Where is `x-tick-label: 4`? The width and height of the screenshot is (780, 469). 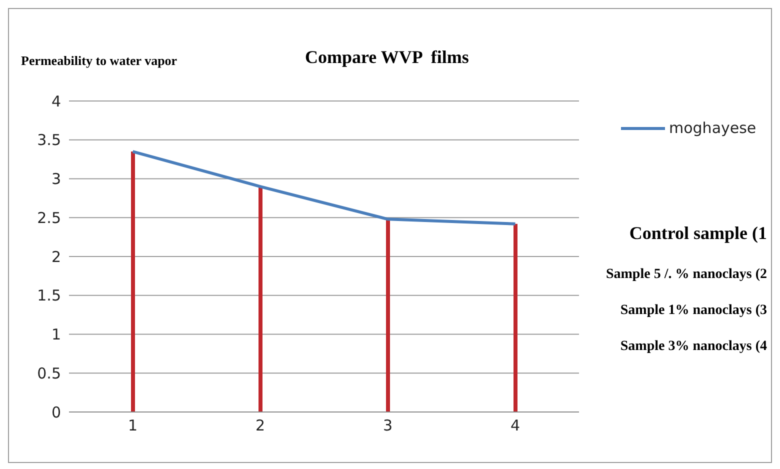 x-tick-label: 4 is located at coordinates (515, 425).